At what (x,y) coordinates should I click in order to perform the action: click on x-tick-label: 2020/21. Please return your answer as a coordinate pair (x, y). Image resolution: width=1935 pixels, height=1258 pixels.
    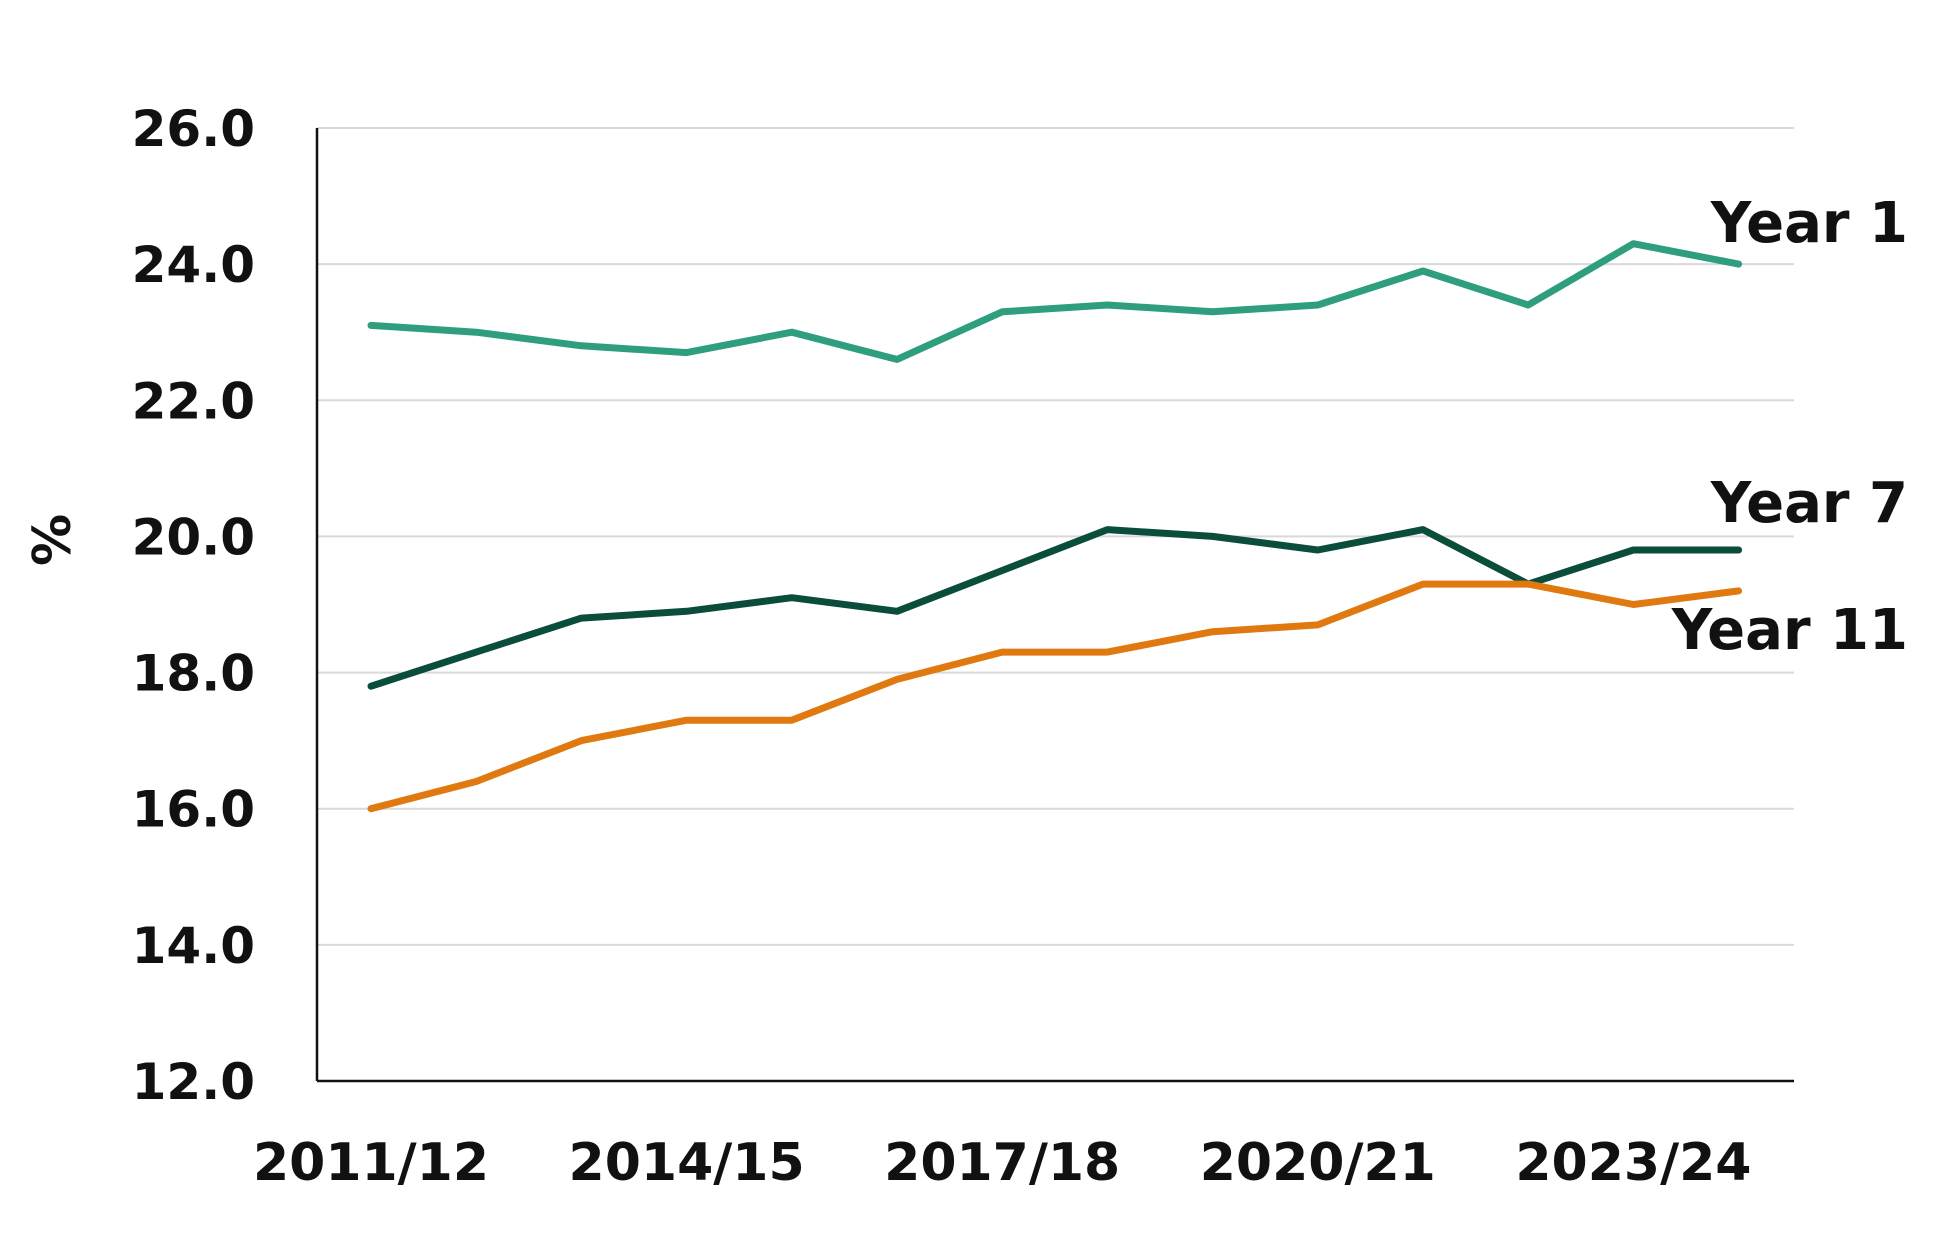
    Looking at the image, I should click on (1318, 1163).